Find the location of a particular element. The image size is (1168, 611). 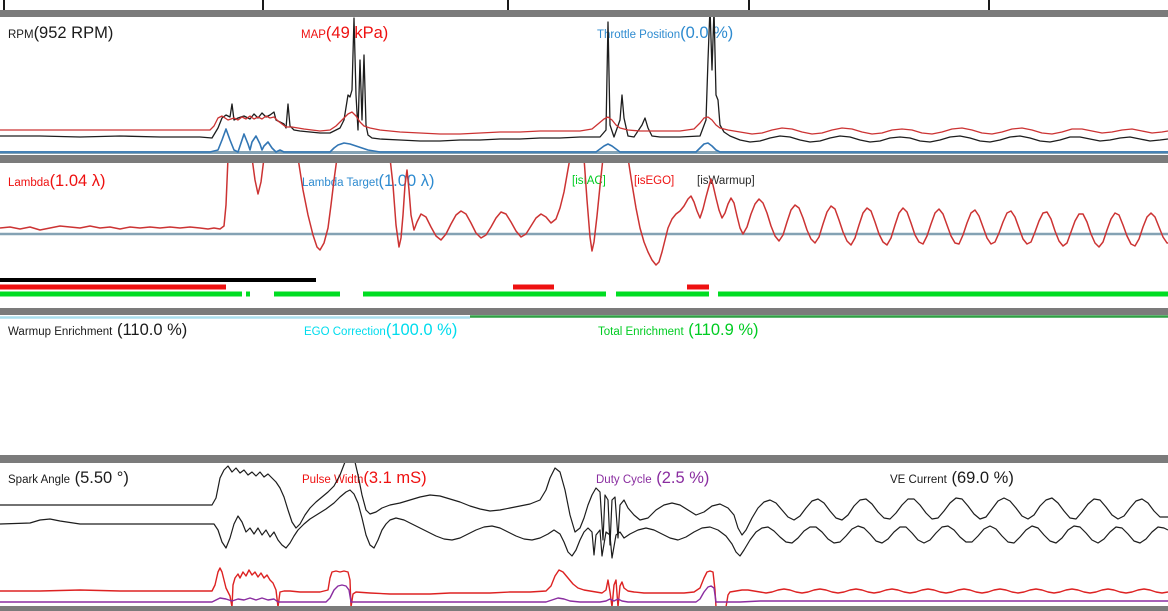

lambda-value: (1.04 λ) is located at coordinates (77, 181).